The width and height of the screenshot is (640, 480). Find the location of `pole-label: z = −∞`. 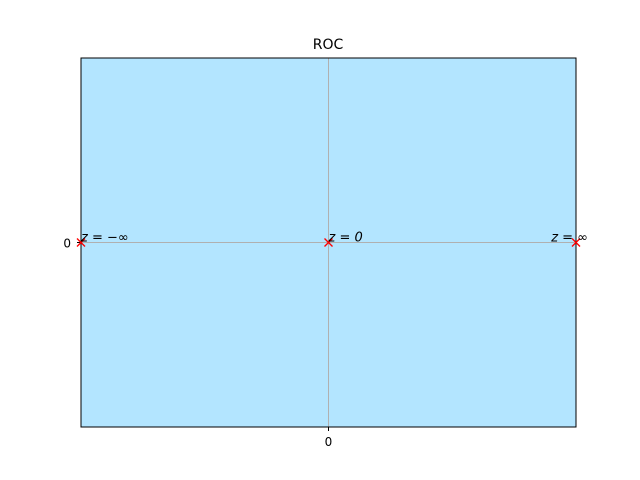

pole-label: z = −∞ is located at coordinates (104, 238).